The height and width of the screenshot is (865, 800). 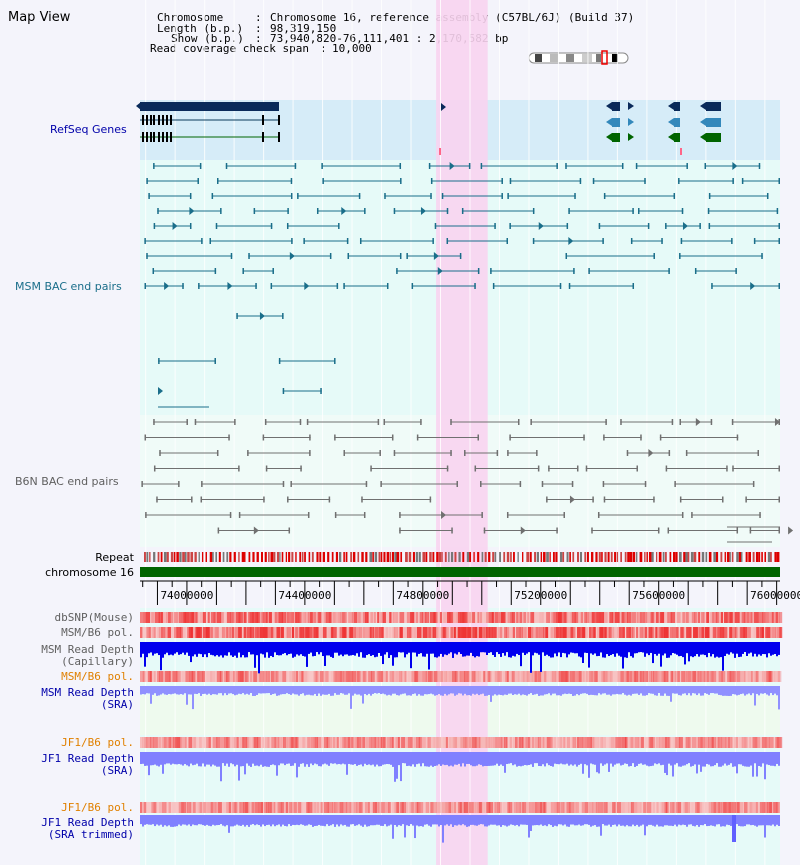 What do you see at coordinates (262, 316) in the screenshot?
I see `msm-bac-arrow` at bounding box center [262, 316].